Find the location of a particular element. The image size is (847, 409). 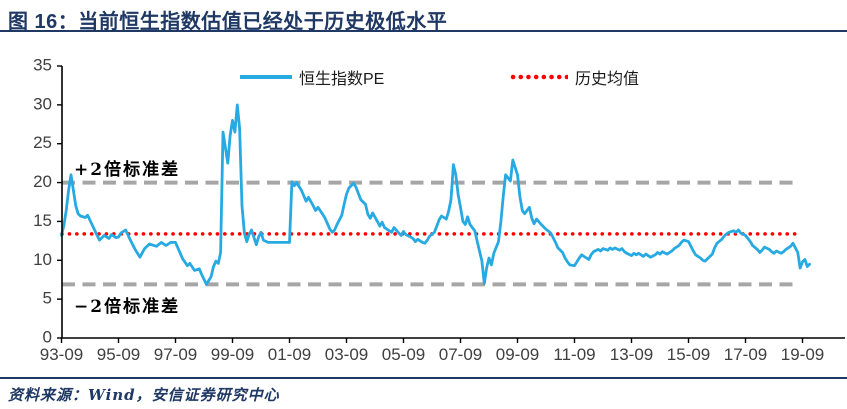

y-tick-label: 5 is located at coordinates (47, 298).